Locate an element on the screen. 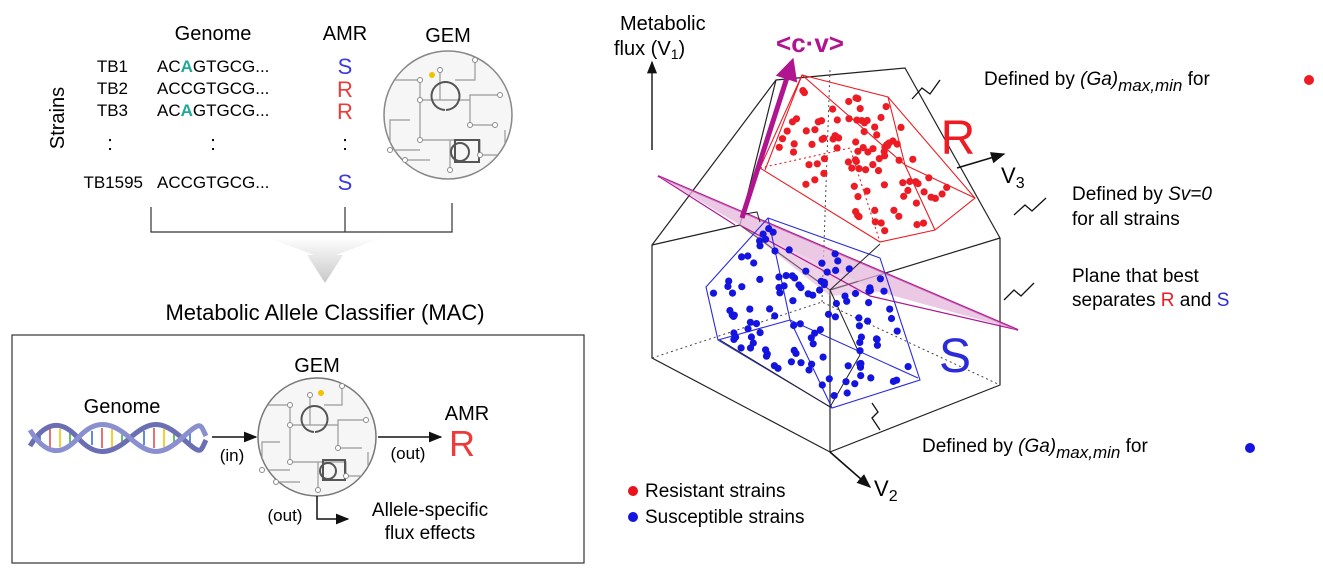 The width and height of the screenshot is (1323, 571). v1-axis-label: Metabolic is located at coordinates (663, 24).